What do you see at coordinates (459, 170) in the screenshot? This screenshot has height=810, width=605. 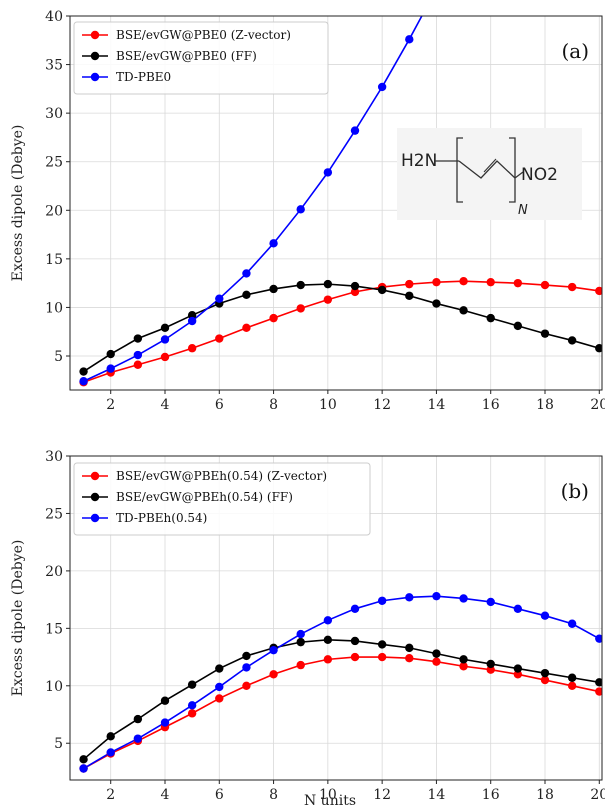 I see `molecule-bracket-left` at bounding box center [459, 170].